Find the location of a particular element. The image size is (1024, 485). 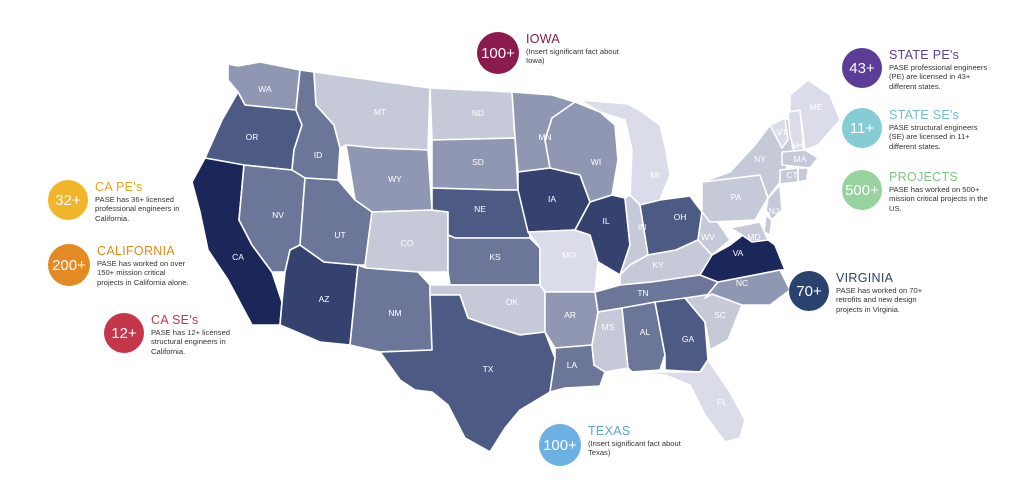

state-label-vt: VT is located at coordinates (782, 132).